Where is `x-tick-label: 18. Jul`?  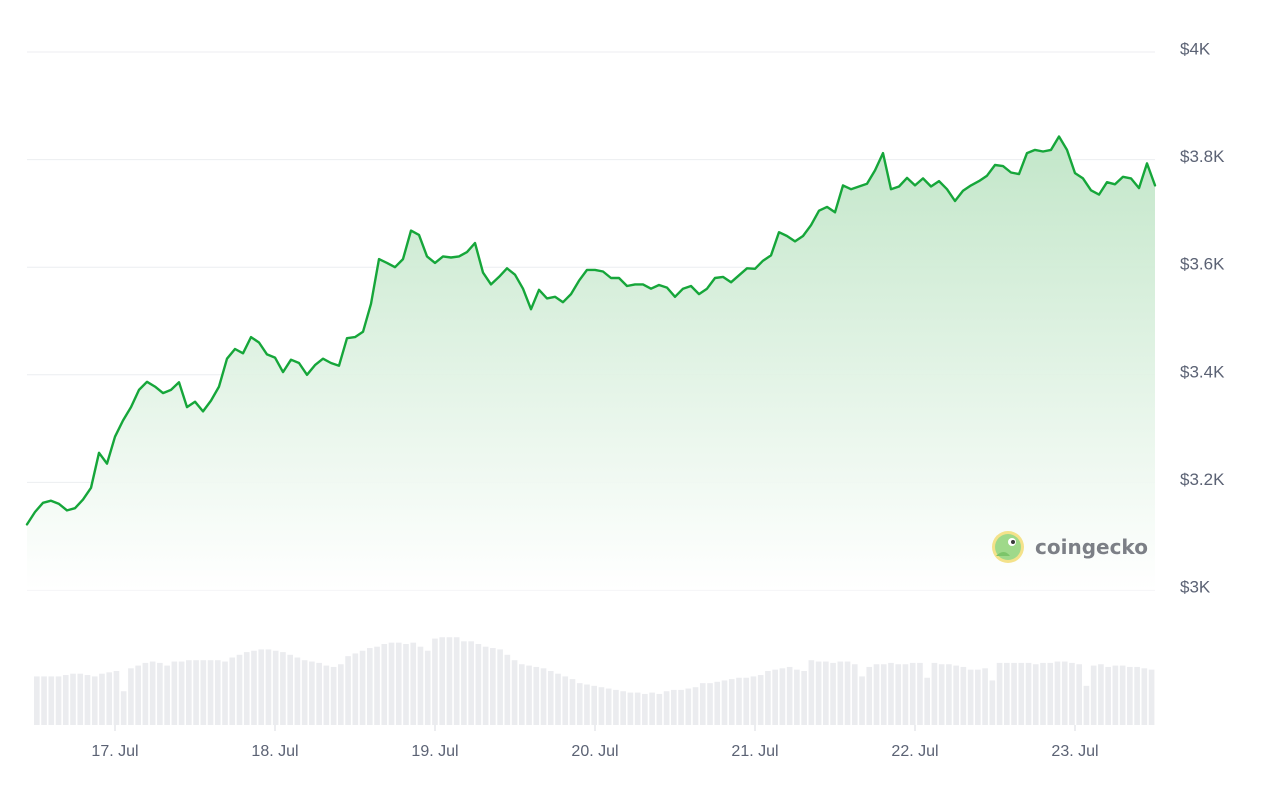 x-tick-label: 18. Jul is located at coordinates (274, 751).